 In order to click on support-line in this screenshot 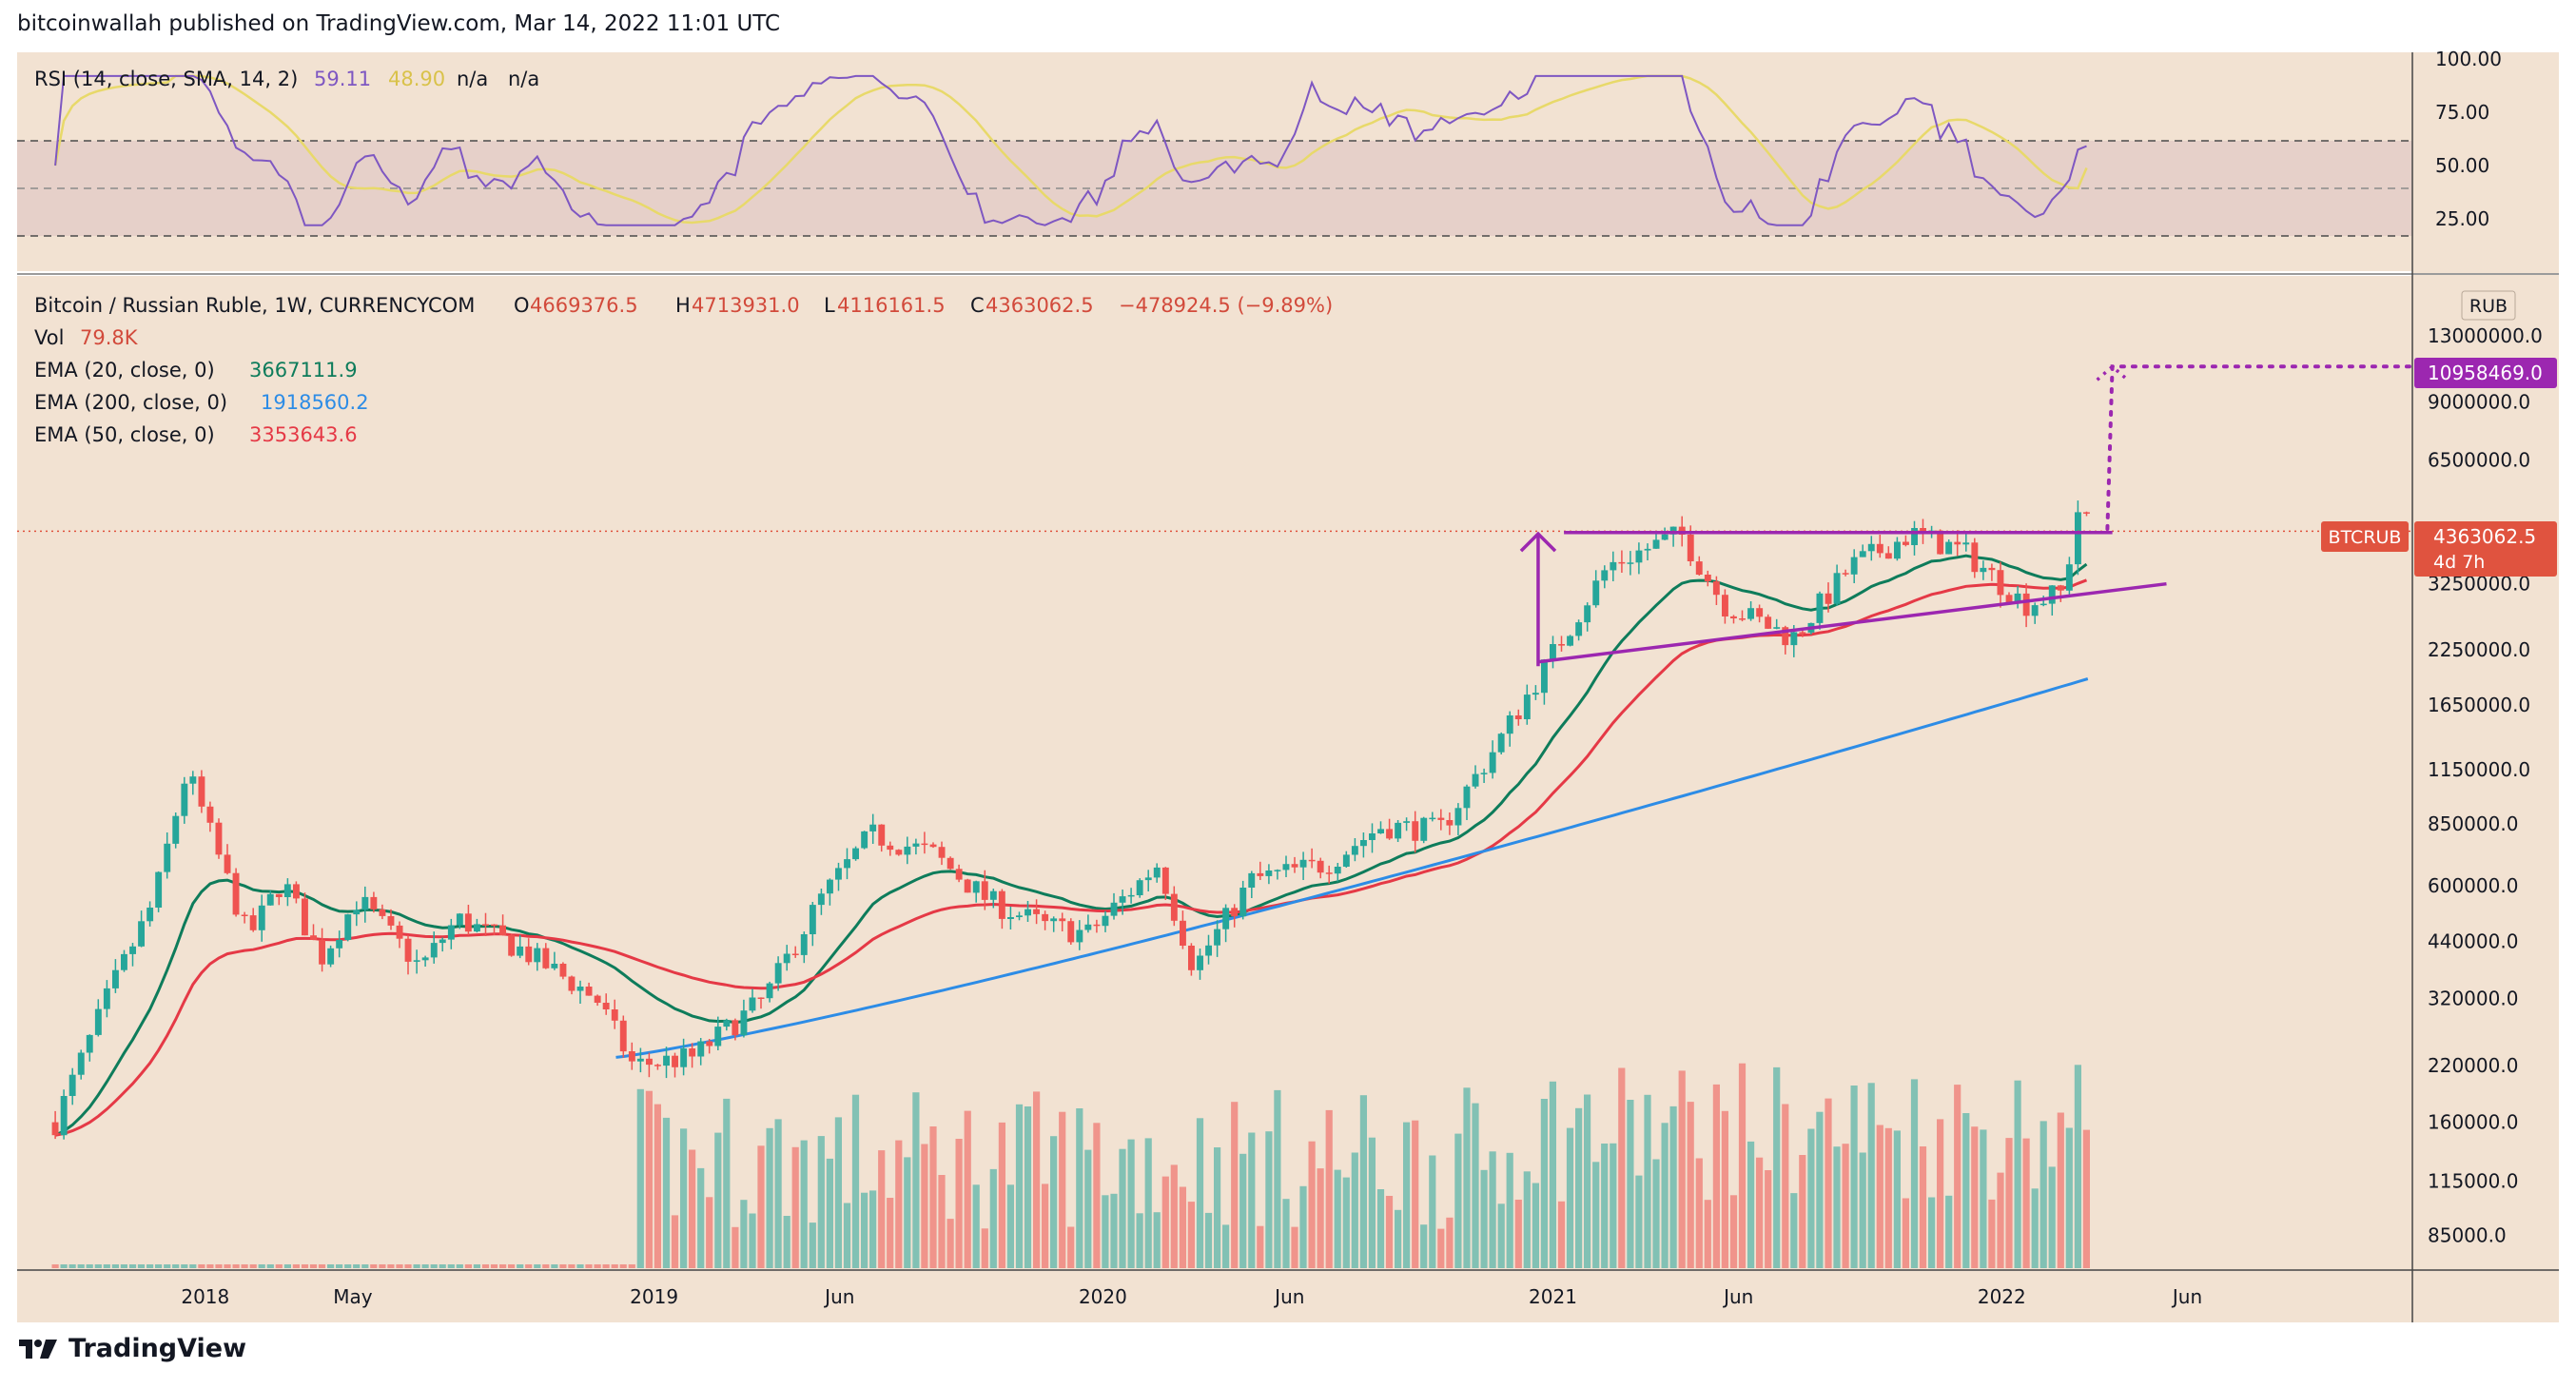, I will do `click(1852, 622)`.